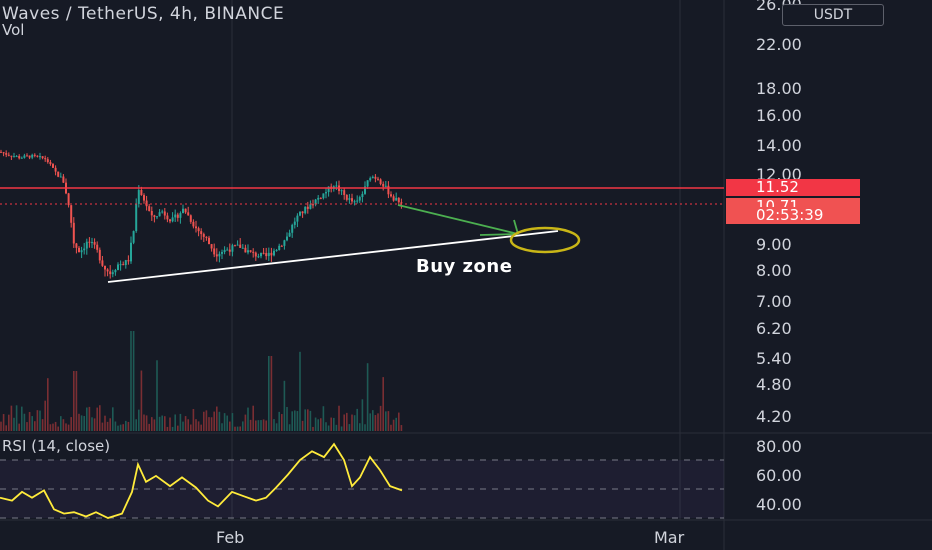  I want to click on currency-button: USDT, so click(833, 15).